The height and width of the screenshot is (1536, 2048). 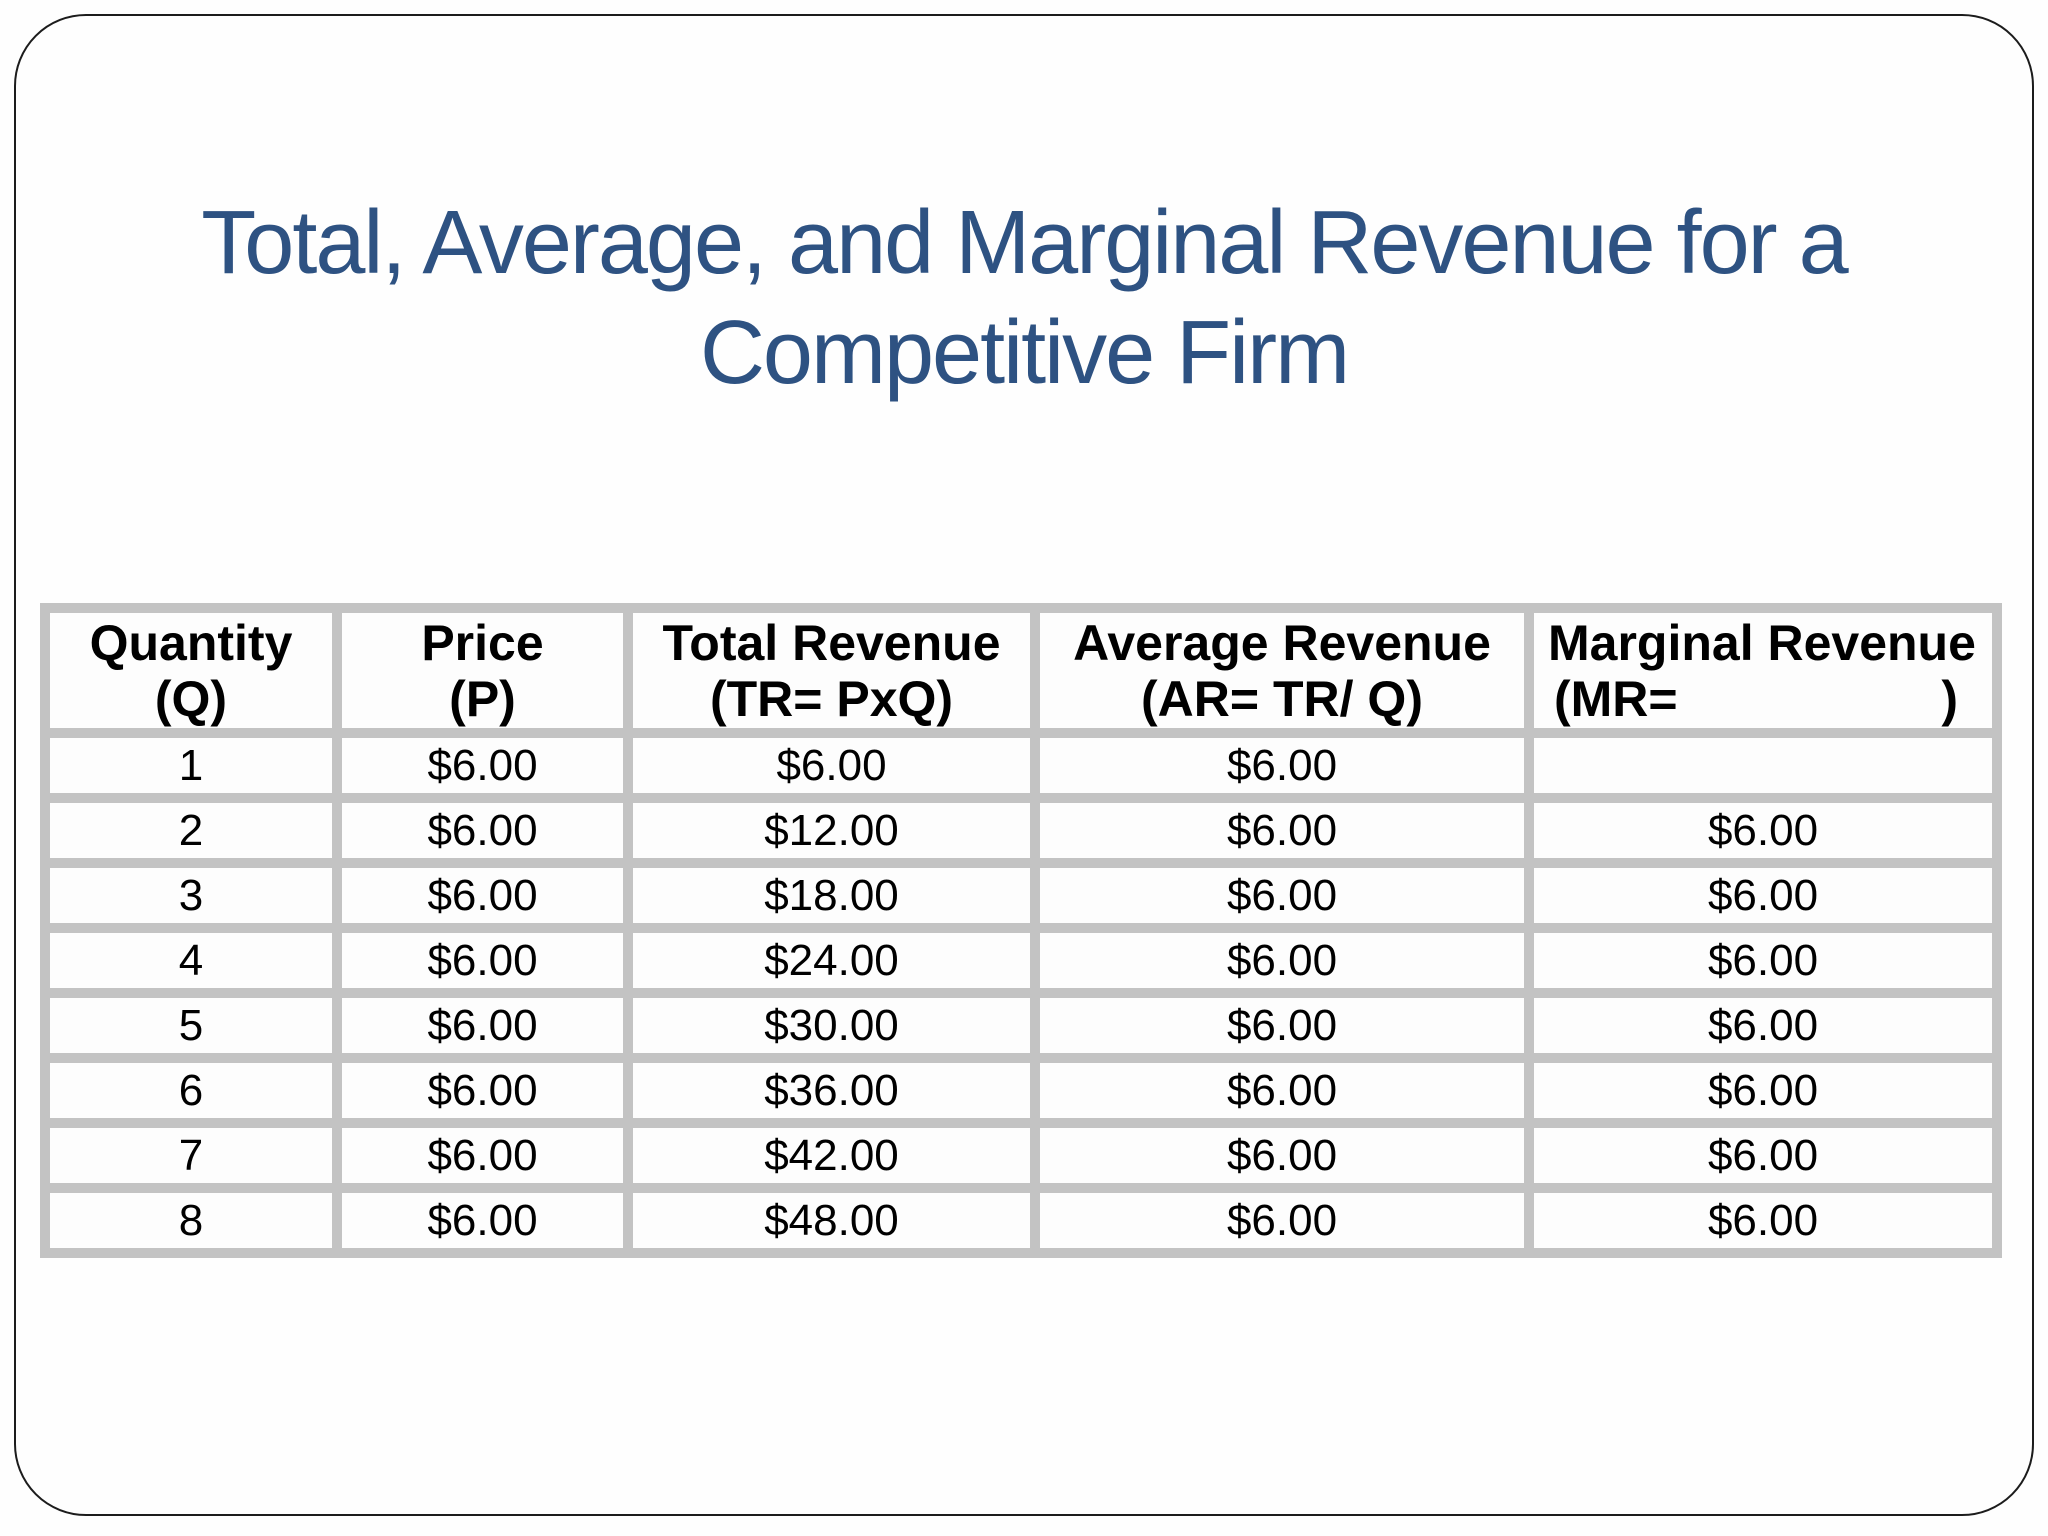 What do you see at coordinates (1282, 642) in the screenshot?
I see `header-average-revenue-line1: Average Revenue` at bounding box center [1282, 642].